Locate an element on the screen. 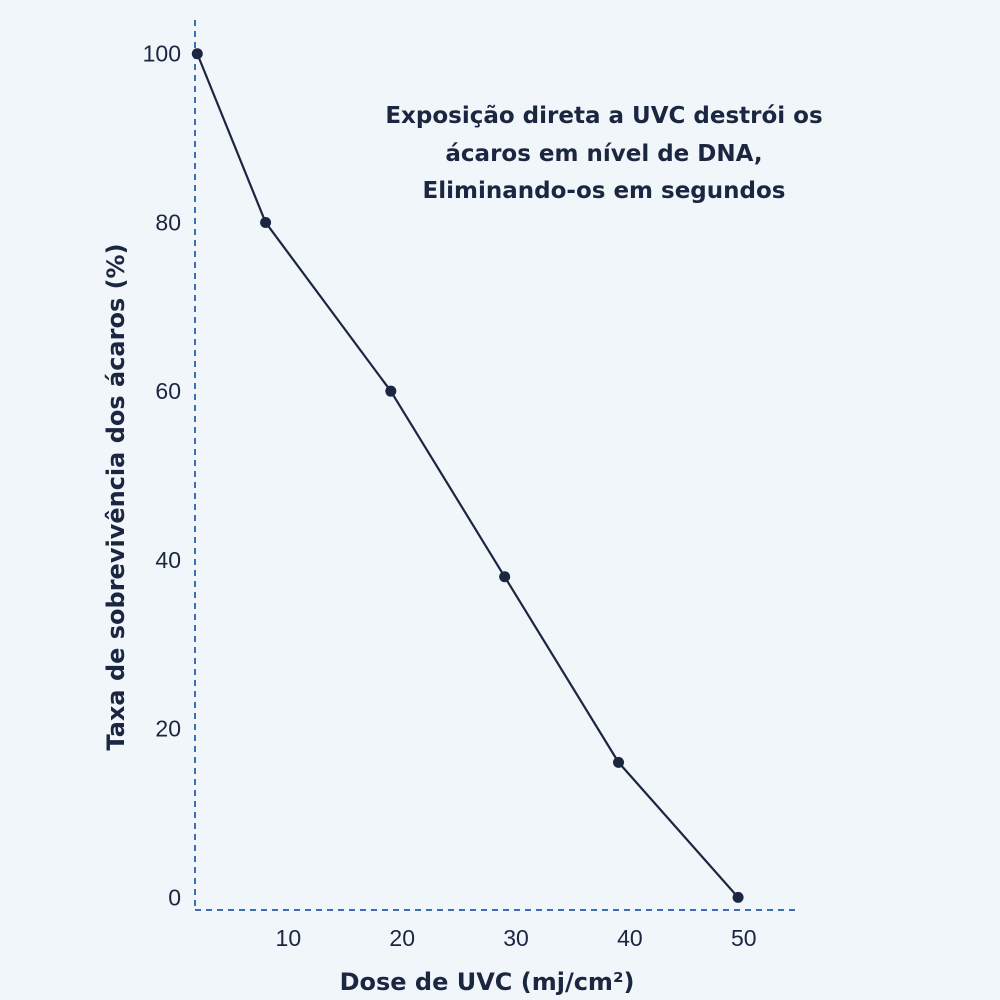 Image resolution: width=1000 pixels, height=1000 pixels. x-tick-label: 40 is located at coordinates (630, 938).